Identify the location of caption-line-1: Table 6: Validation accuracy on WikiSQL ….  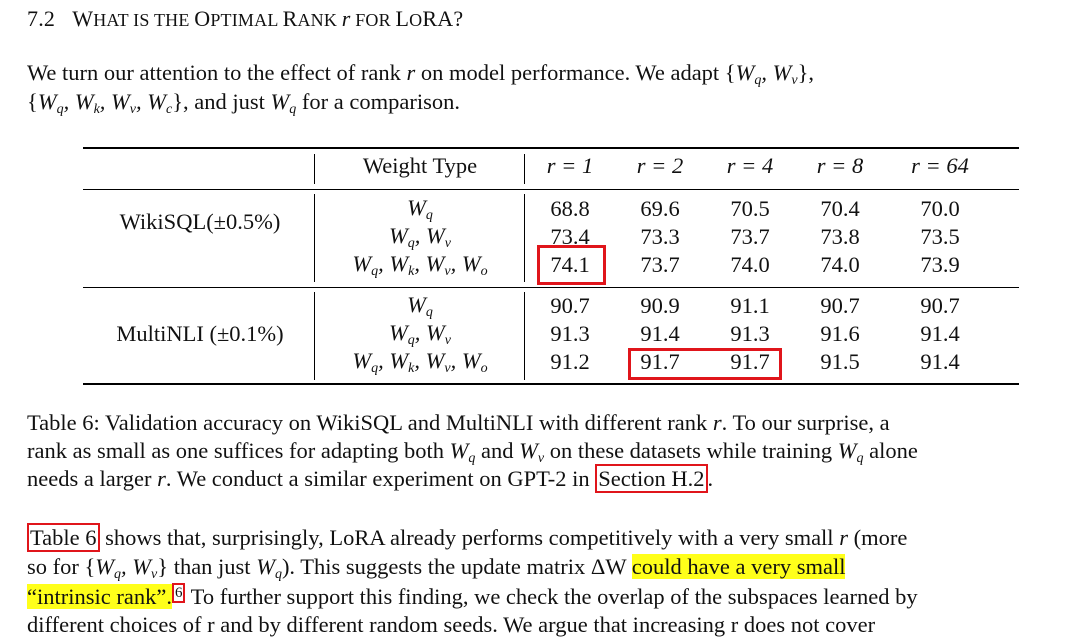
(458, 422).